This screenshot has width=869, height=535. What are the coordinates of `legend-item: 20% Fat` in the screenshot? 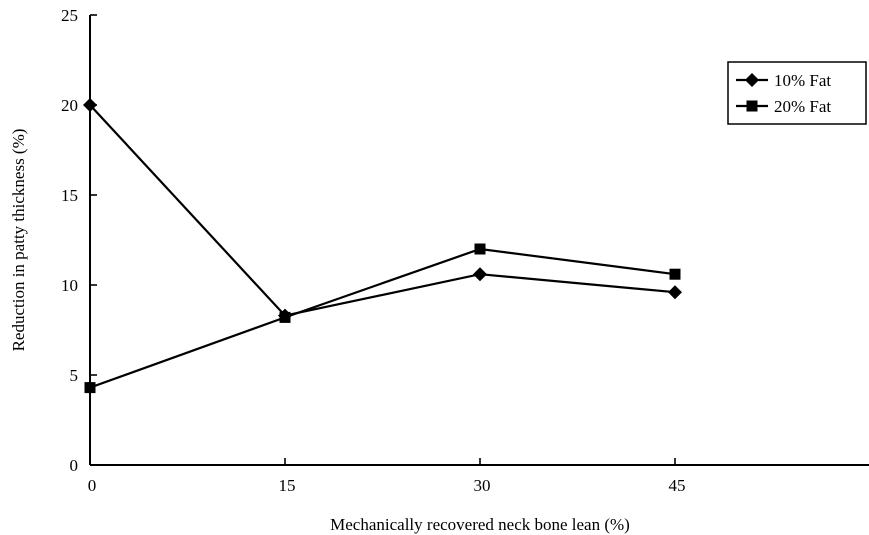 It's located at (783, 106).